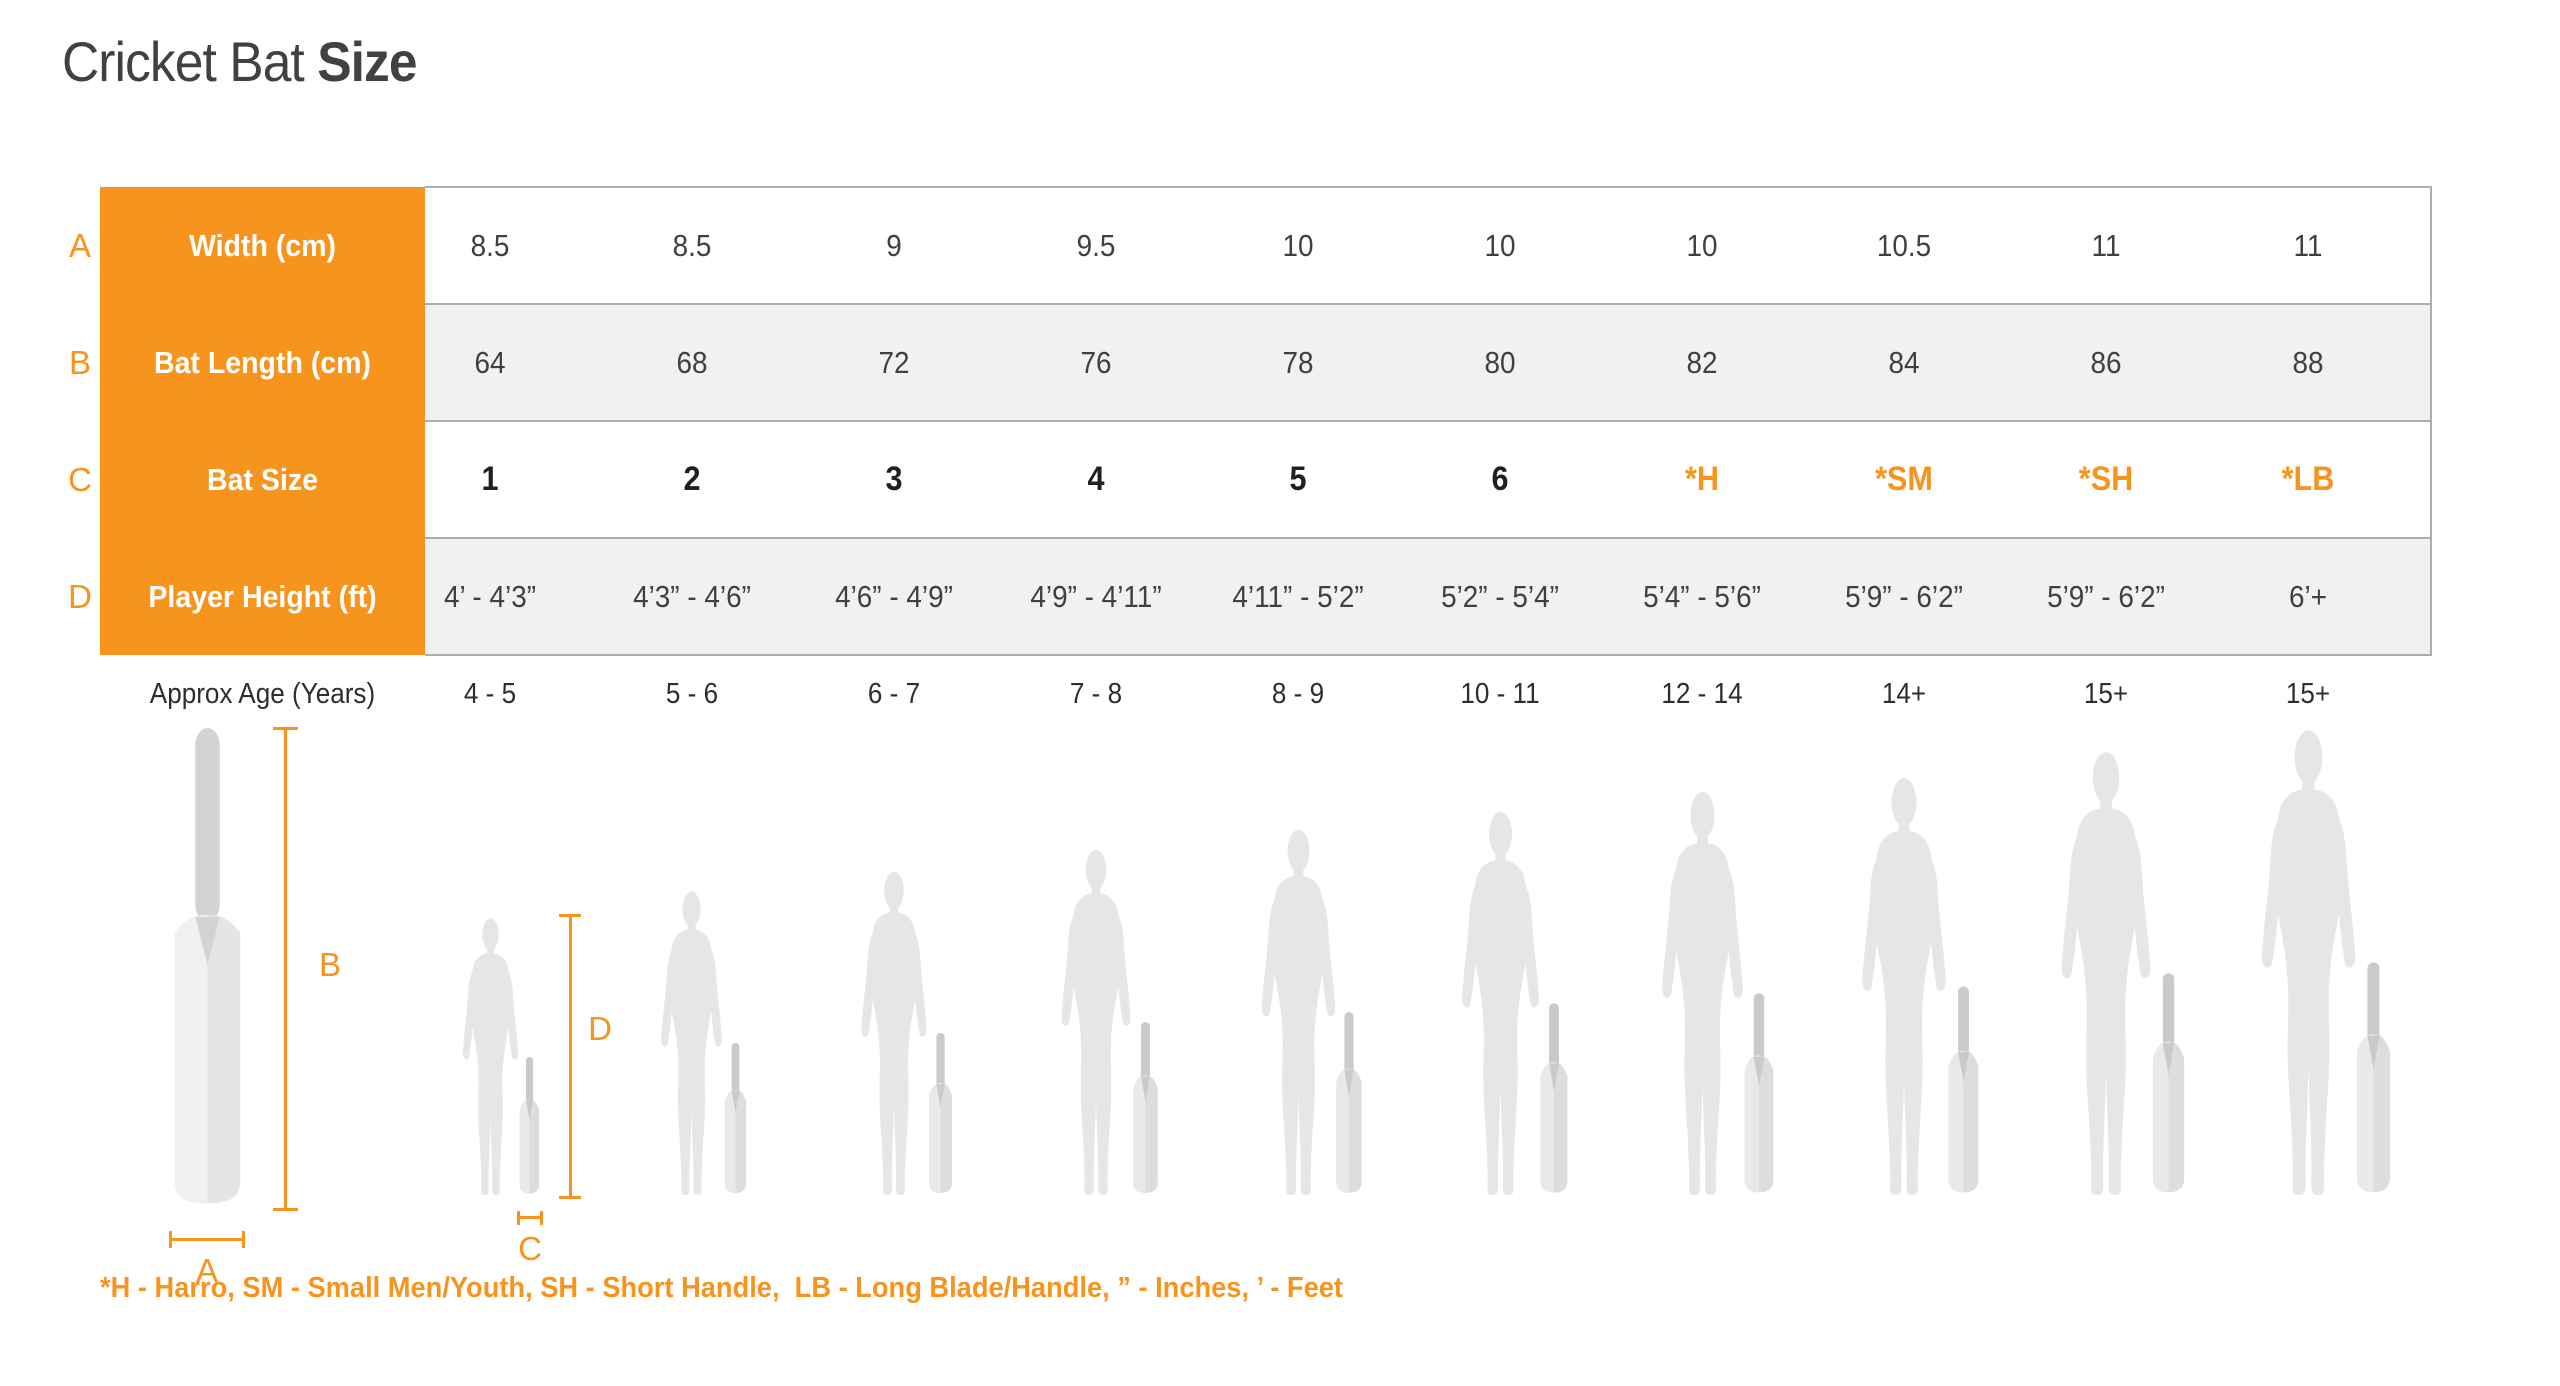 This screenshot has height=1386, width=2560. I want to click on table-border-right, so click(2431, 421).